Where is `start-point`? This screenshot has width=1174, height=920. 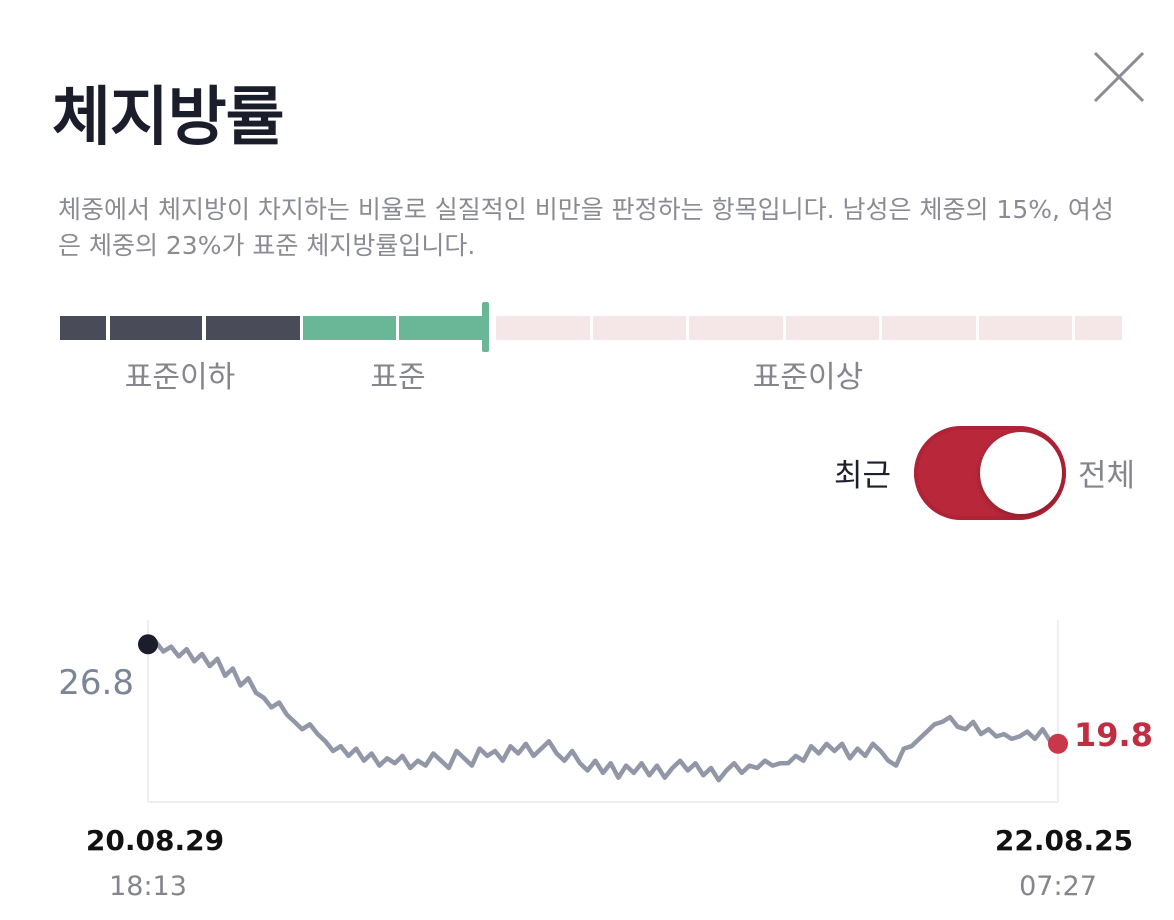
start-point is located at coordinates (148, 644).